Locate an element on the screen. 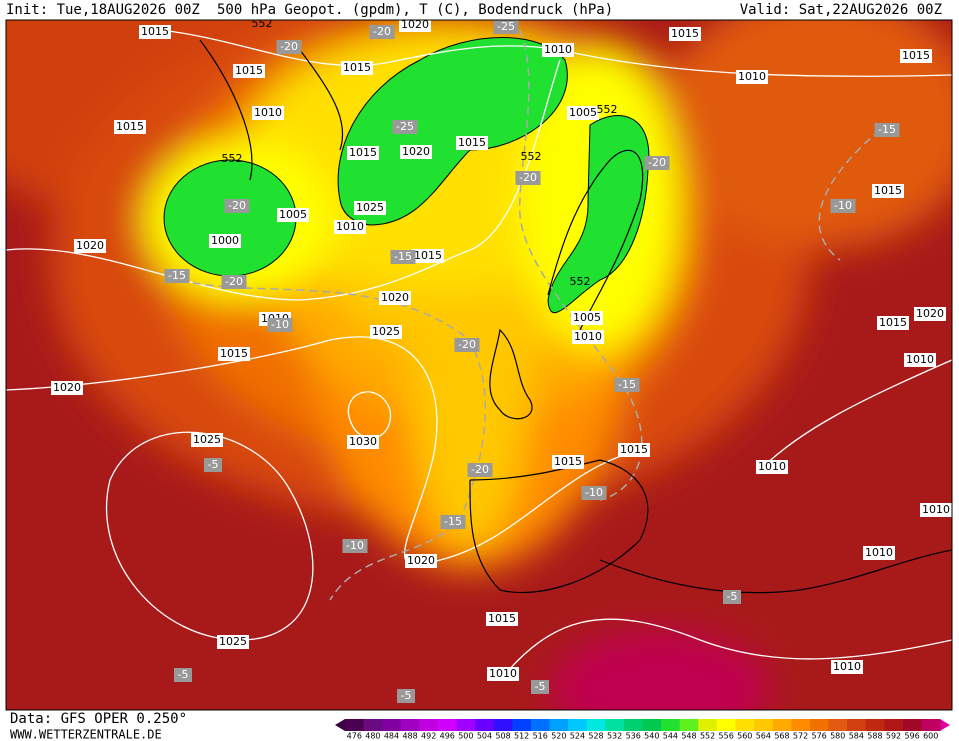 This screenshot has width=959, height=741. legend-label: 528 is located at coordinates (595, 736).